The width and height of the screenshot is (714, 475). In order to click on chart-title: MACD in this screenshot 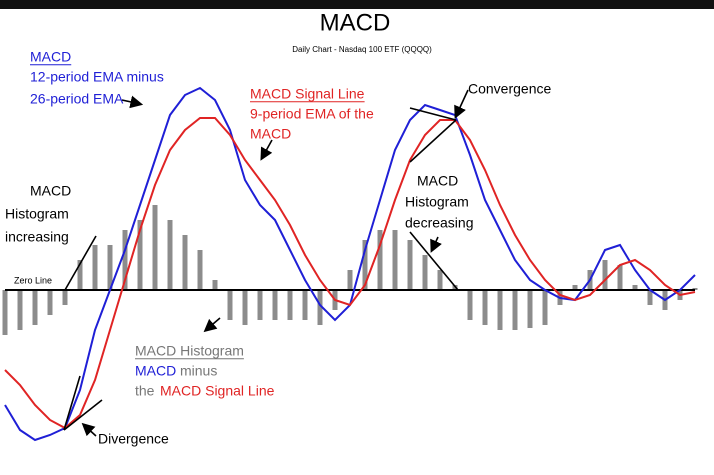, I will do `click(355, 22)`.